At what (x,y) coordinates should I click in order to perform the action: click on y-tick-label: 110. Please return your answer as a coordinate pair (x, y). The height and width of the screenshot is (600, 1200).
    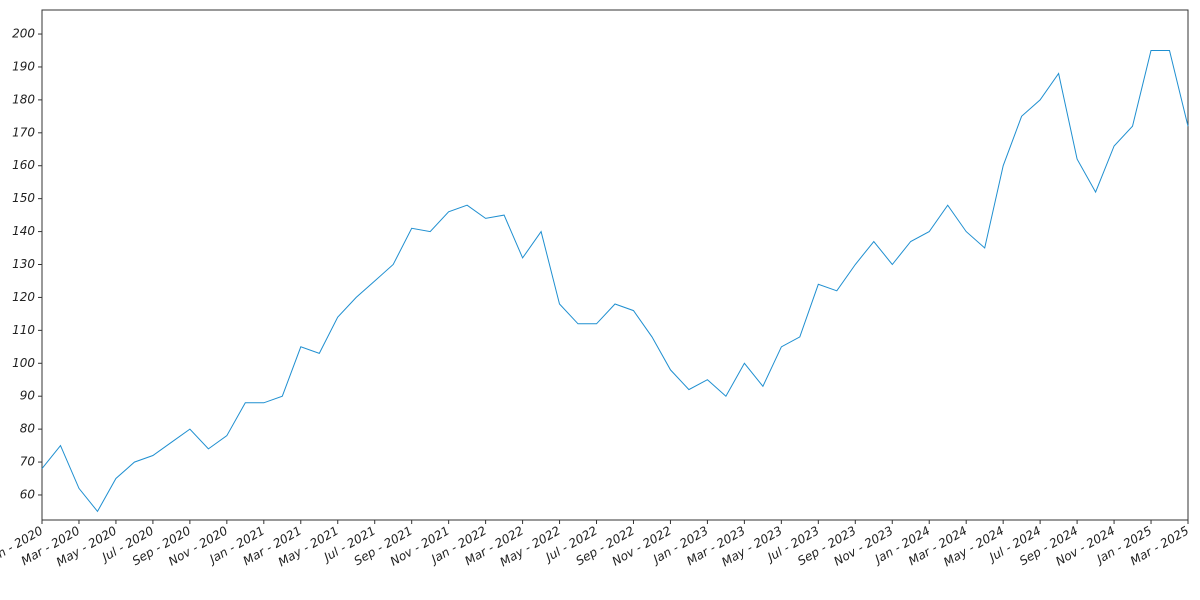
    Looking at the image, I should click on (23, 330).